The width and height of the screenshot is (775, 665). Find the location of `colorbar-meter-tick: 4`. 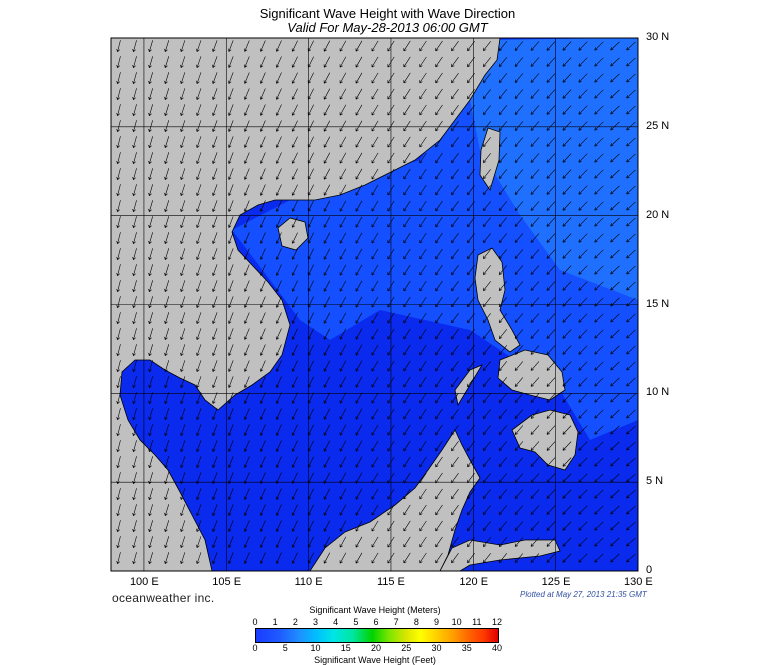

colorbar-meter-tick: 4 is located at coordinates (336, 622).